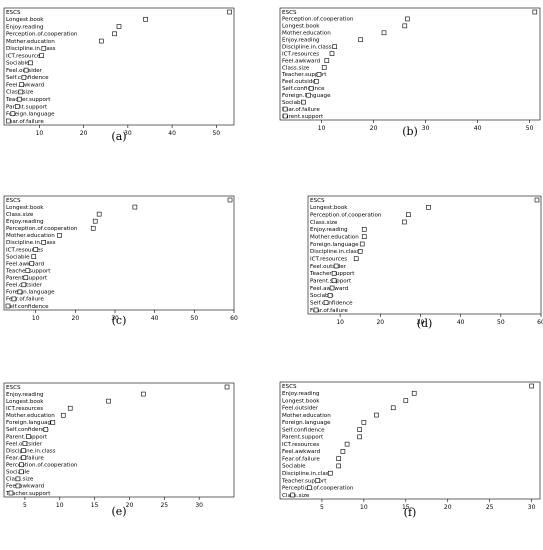  I want to click on panel-caption: (c), so click(119, 320).